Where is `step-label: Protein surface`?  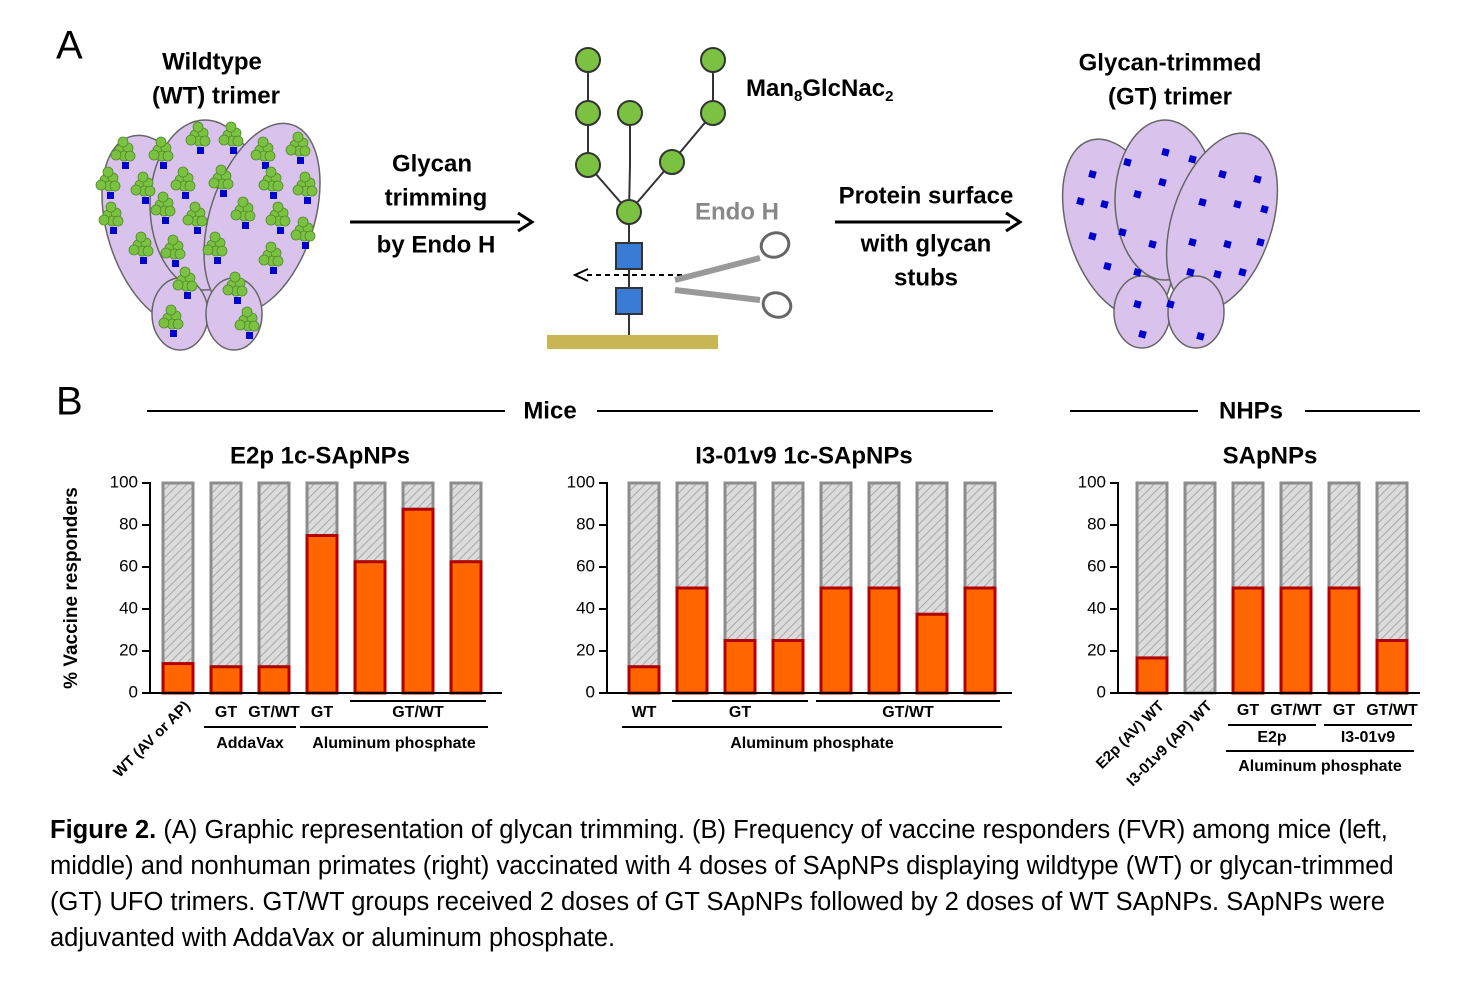 step-label: Protein surface is located at coordinates (926, 195).